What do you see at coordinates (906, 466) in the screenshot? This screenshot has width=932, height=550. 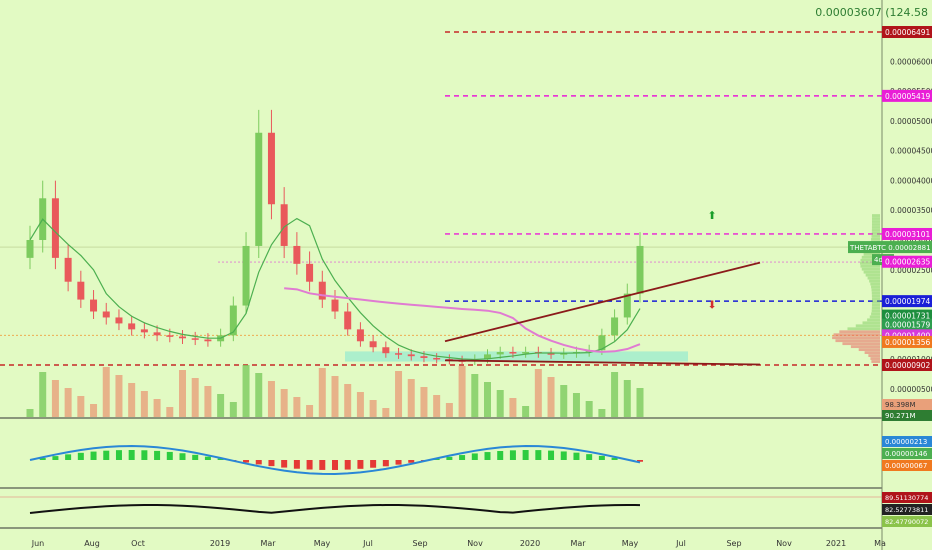 I see `macd-label: 0.00000067` at bounding box center [906, 466].